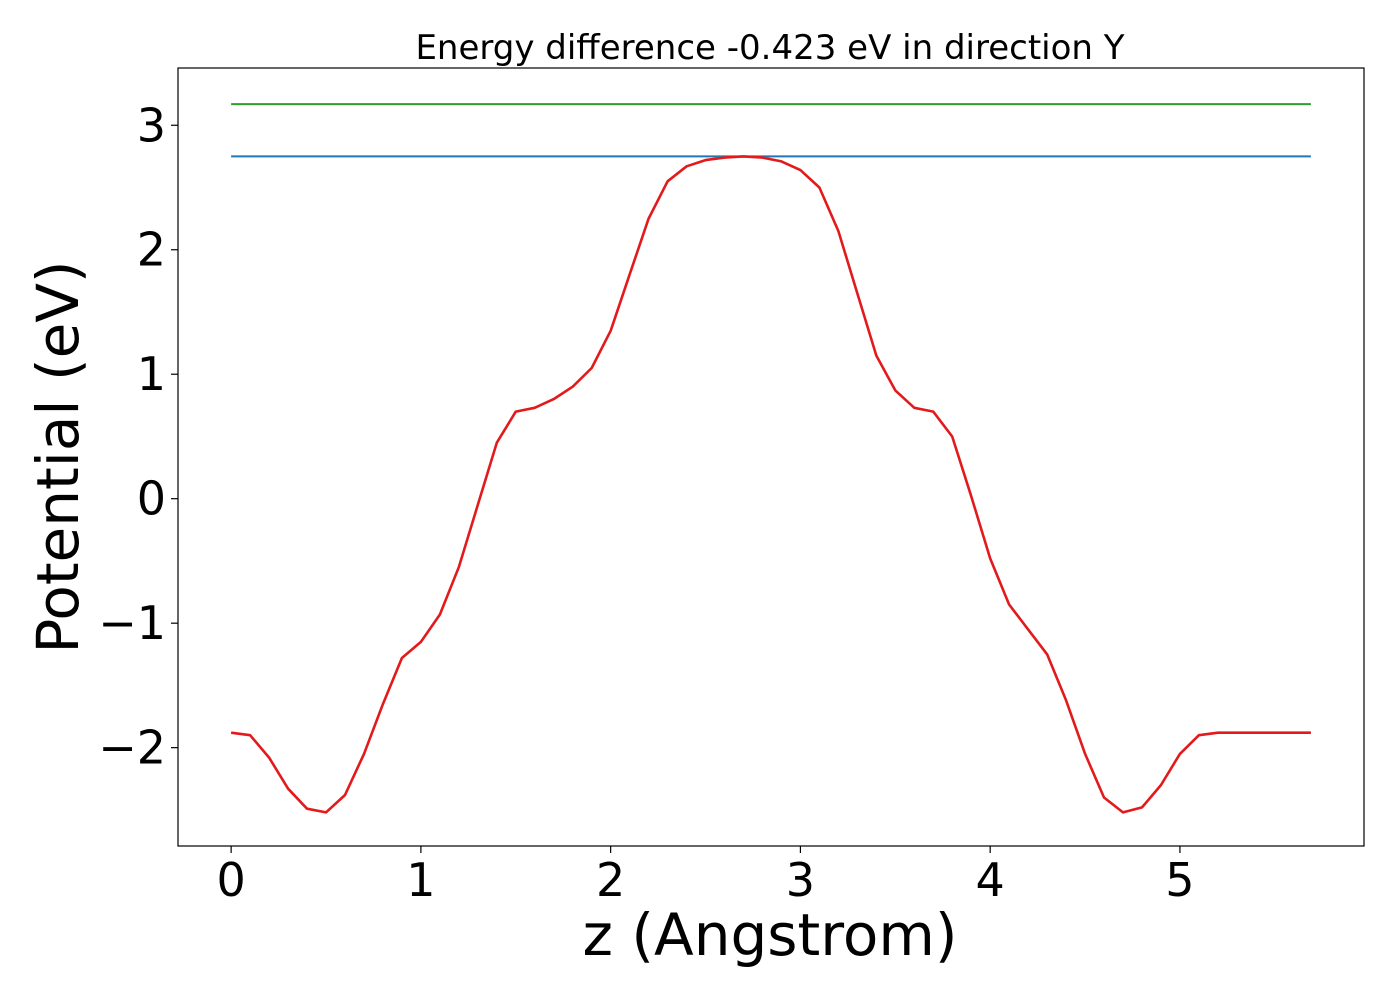 The width and height of the screenshot is (1400, 1000). I want to click on y-tick-label: 1, so click(151, 374).